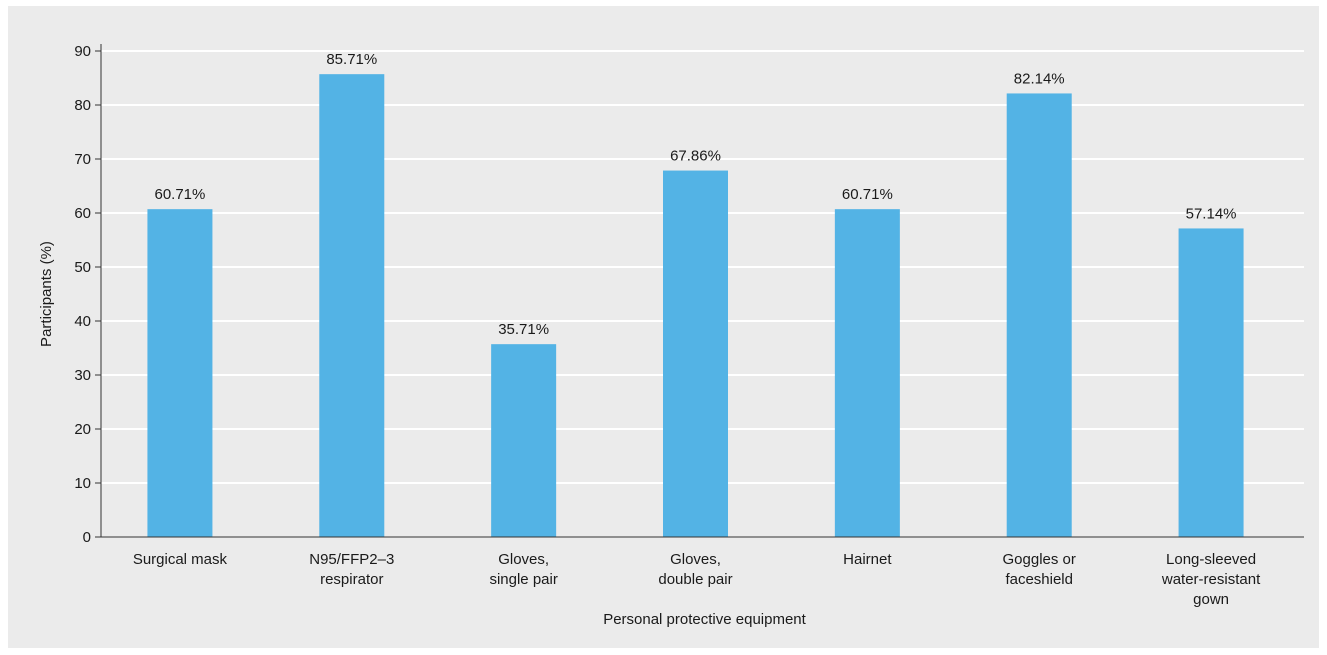 This screenshot has width=1327, height=655. I want to click on y-tick-label: 30, so click(82, 375).